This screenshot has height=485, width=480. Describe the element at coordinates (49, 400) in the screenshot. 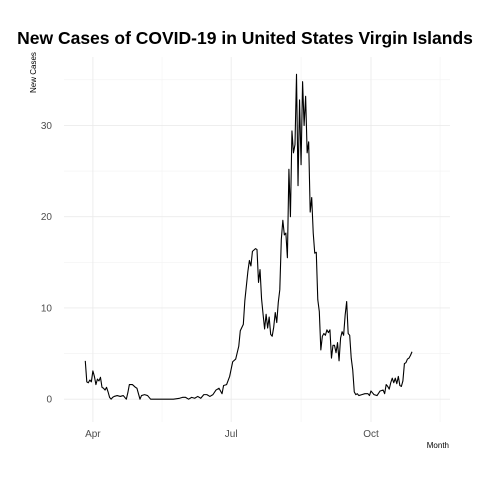

I see `y-tick-label: 0` at that location.